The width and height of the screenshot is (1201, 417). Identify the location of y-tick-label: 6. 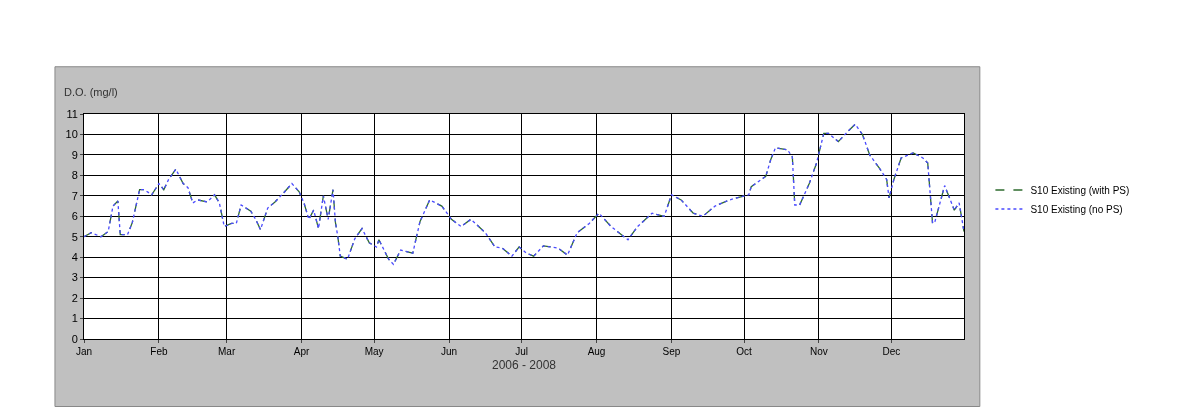
(74, 216).